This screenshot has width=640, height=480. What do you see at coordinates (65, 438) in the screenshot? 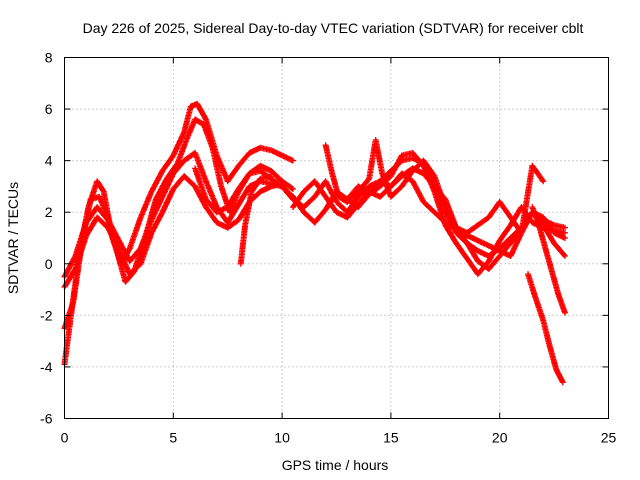
I see `x-tick-label: 0` at bounding box center [65, 438].